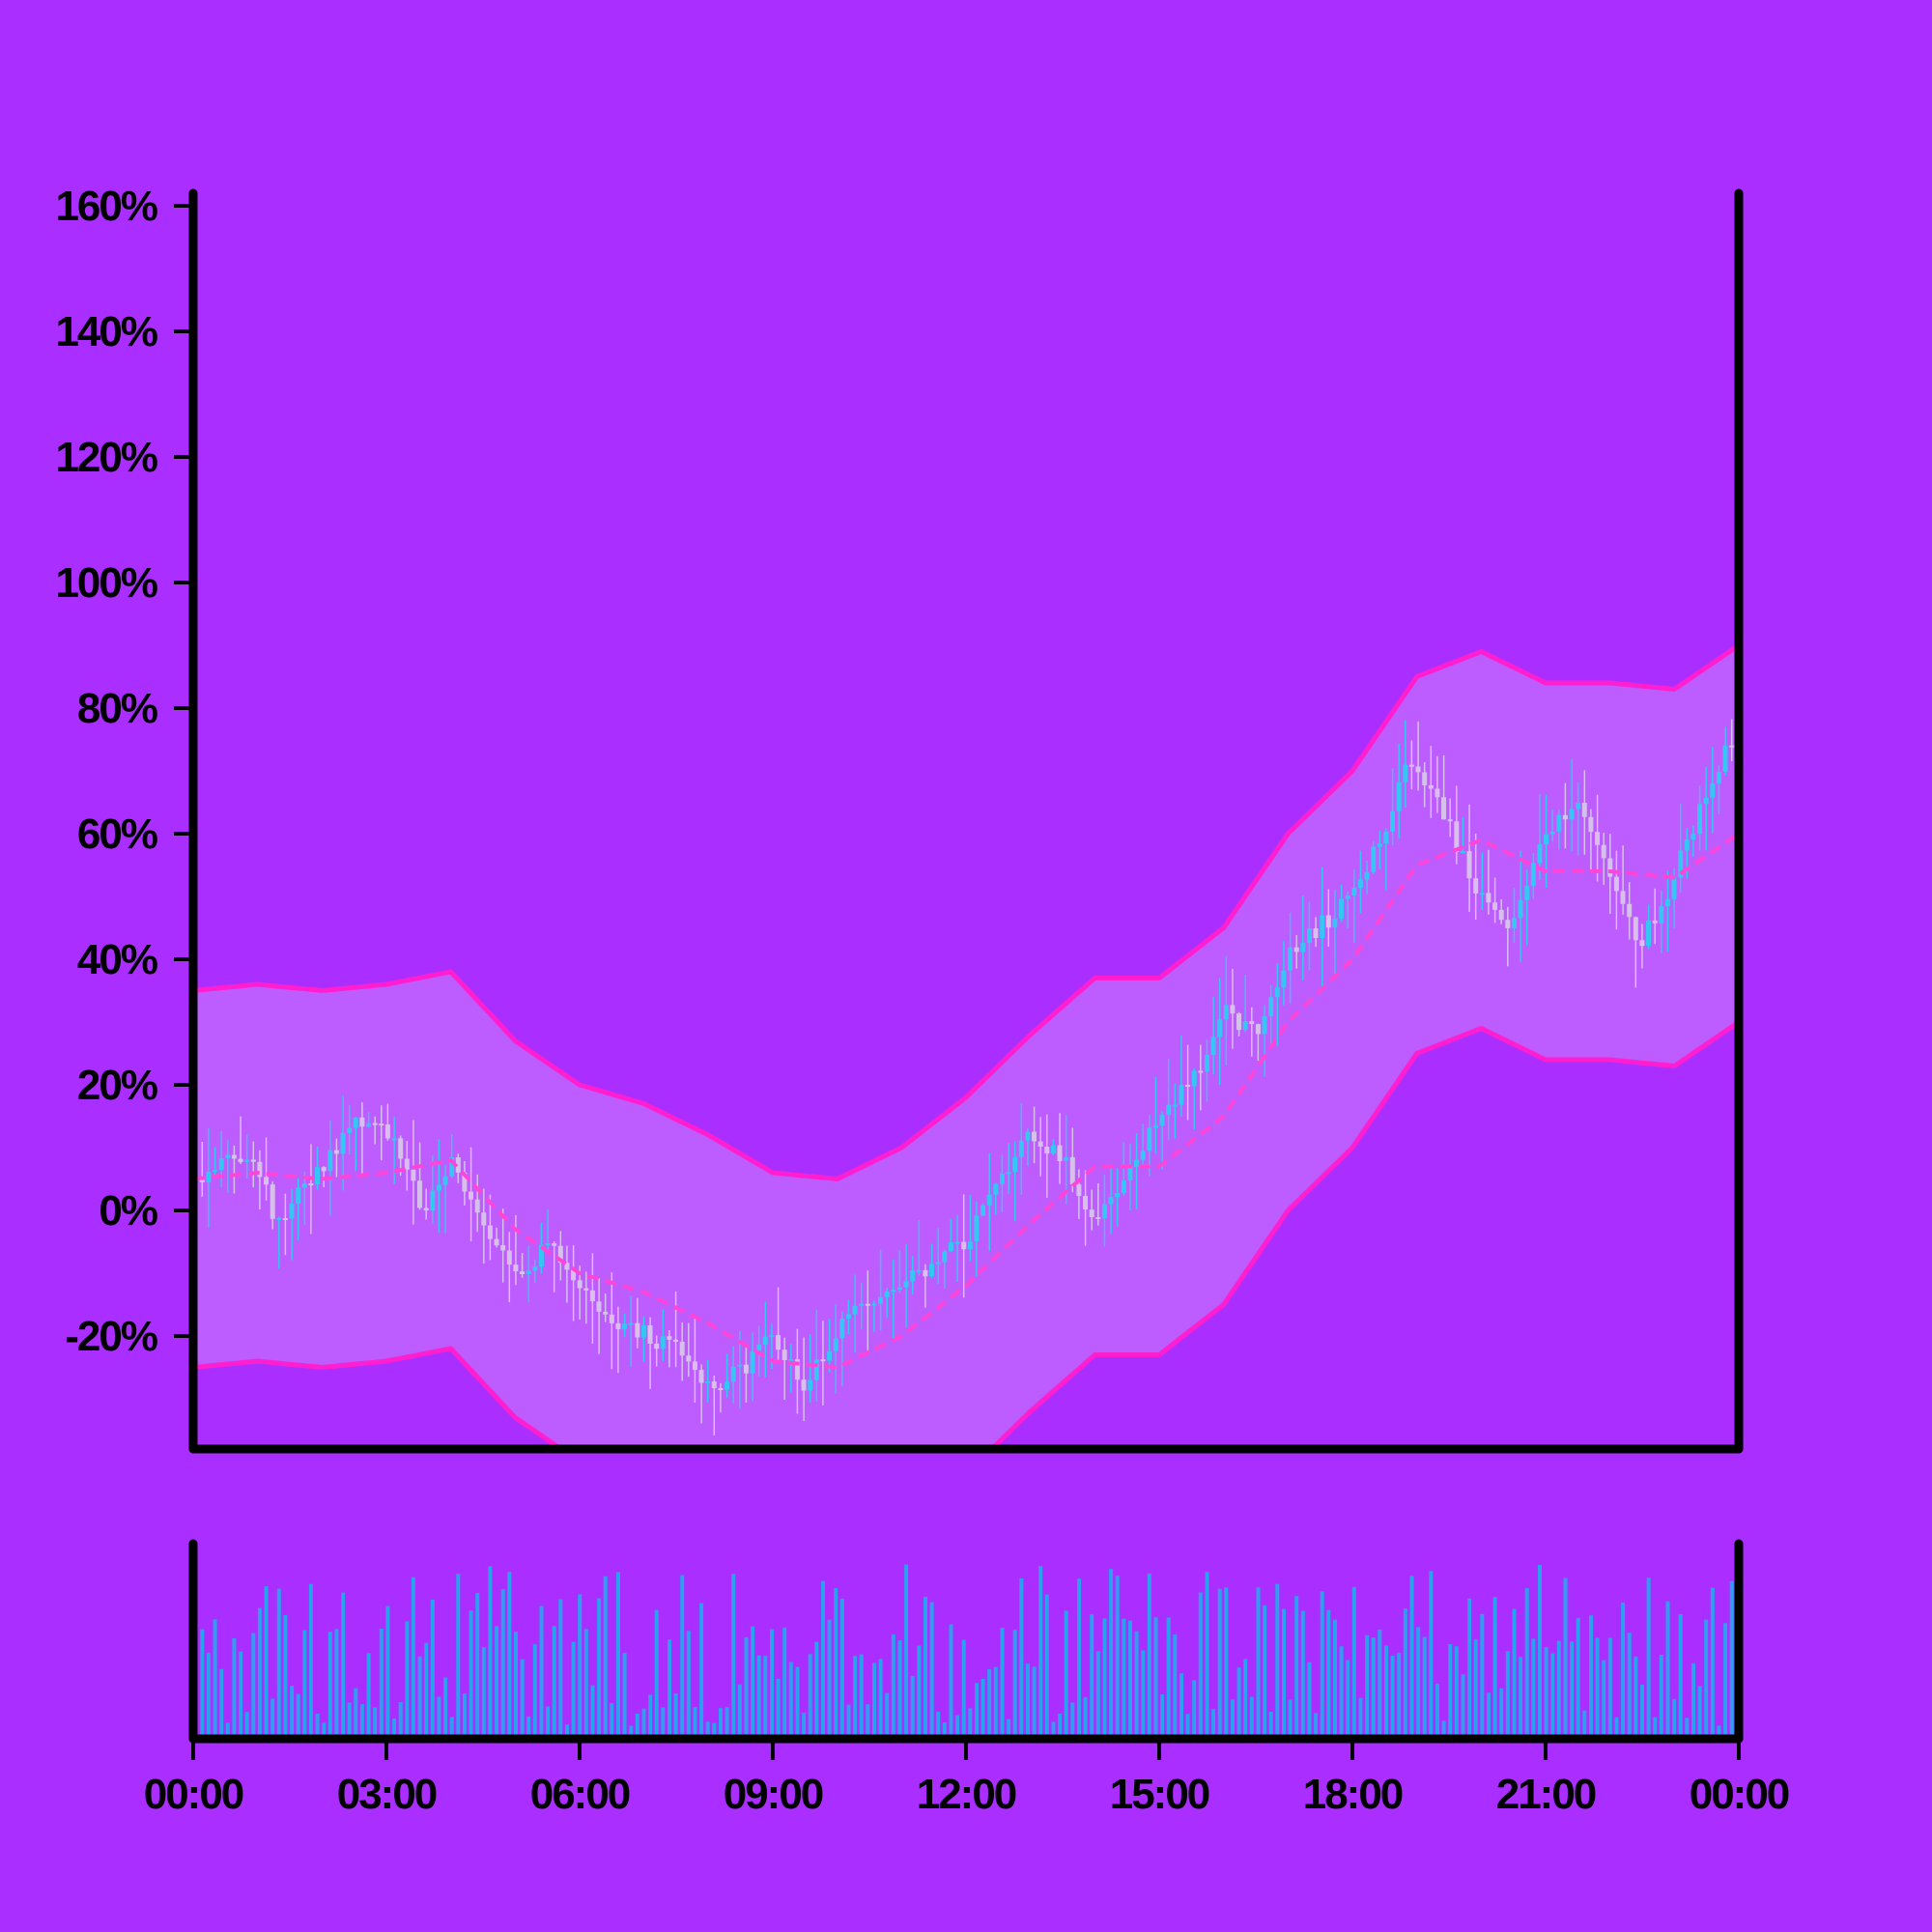 This screenshot has width=1932, height=1932. What do you see at coordinates (124, 771) in the screenshot?
I see `y-axis-ticks: 160% 140% 120% 100% 80% 60% 40% 20% 0% -20%` at bounding box center [124, 771].